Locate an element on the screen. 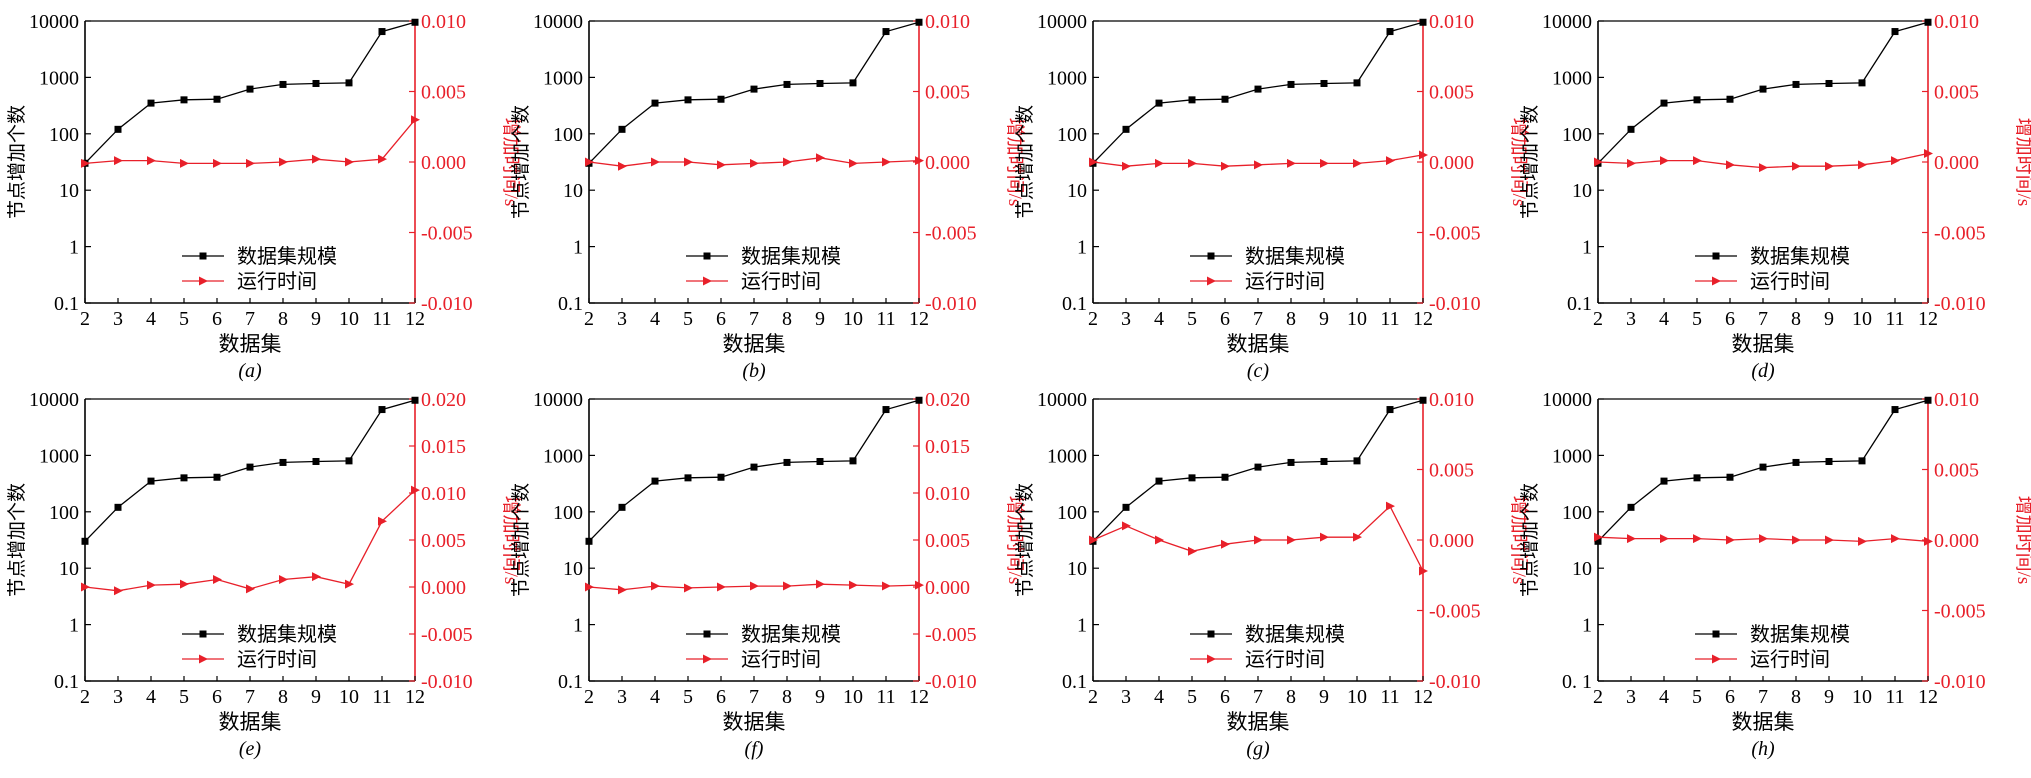 This screenshot has height=778, width=2031. panel-label: (c) is located at coordinates (1258, 371).